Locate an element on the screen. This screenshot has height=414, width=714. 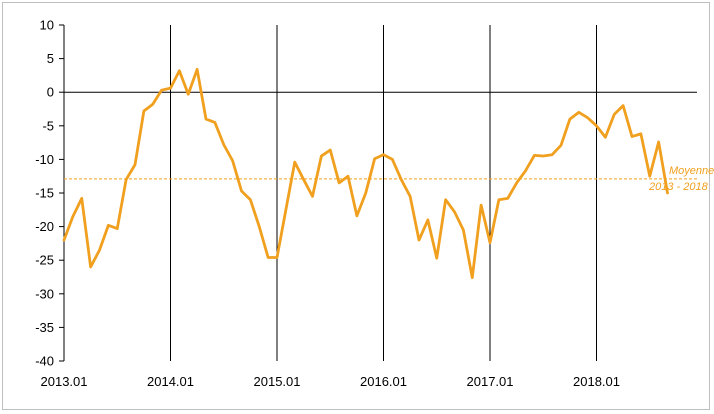
y-tick-label: -40 is located at coordinates (44, 361).